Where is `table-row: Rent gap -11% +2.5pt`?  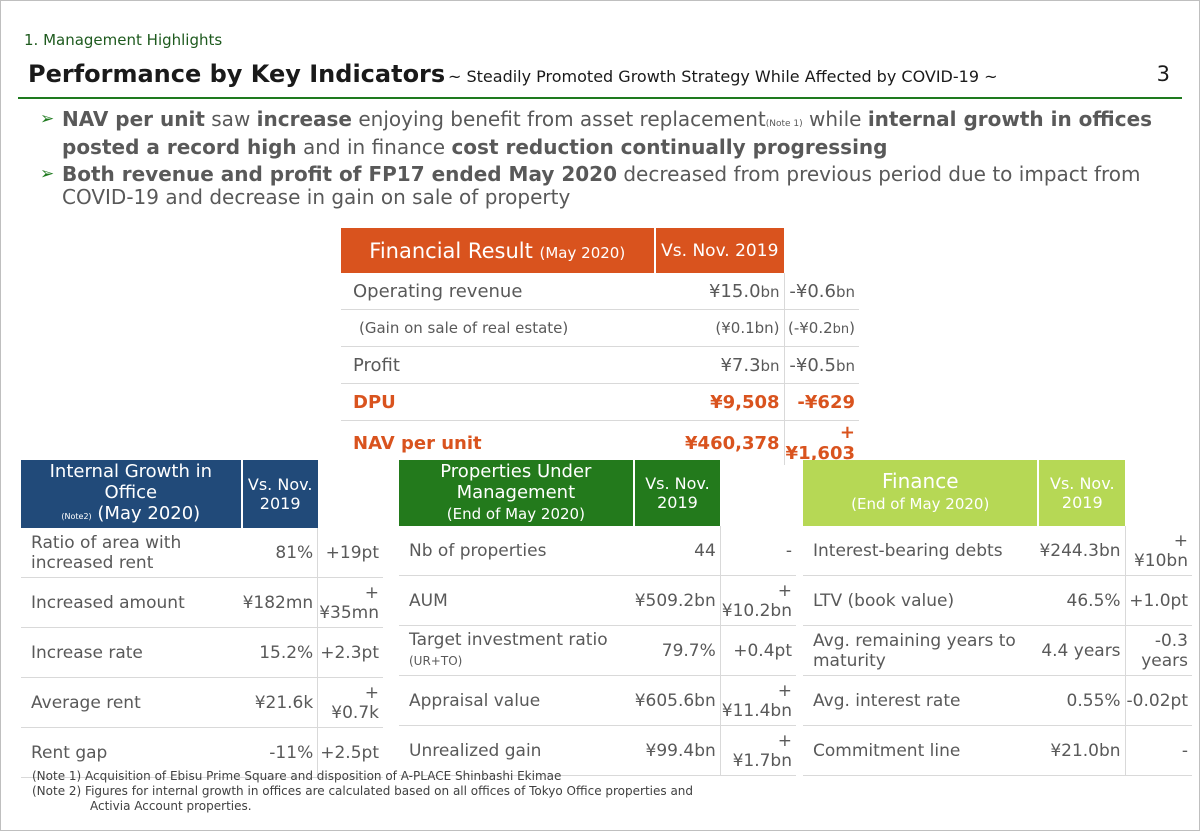
table-row: Rent gap -11% +2.5pt is located at coordinates (202, 752).